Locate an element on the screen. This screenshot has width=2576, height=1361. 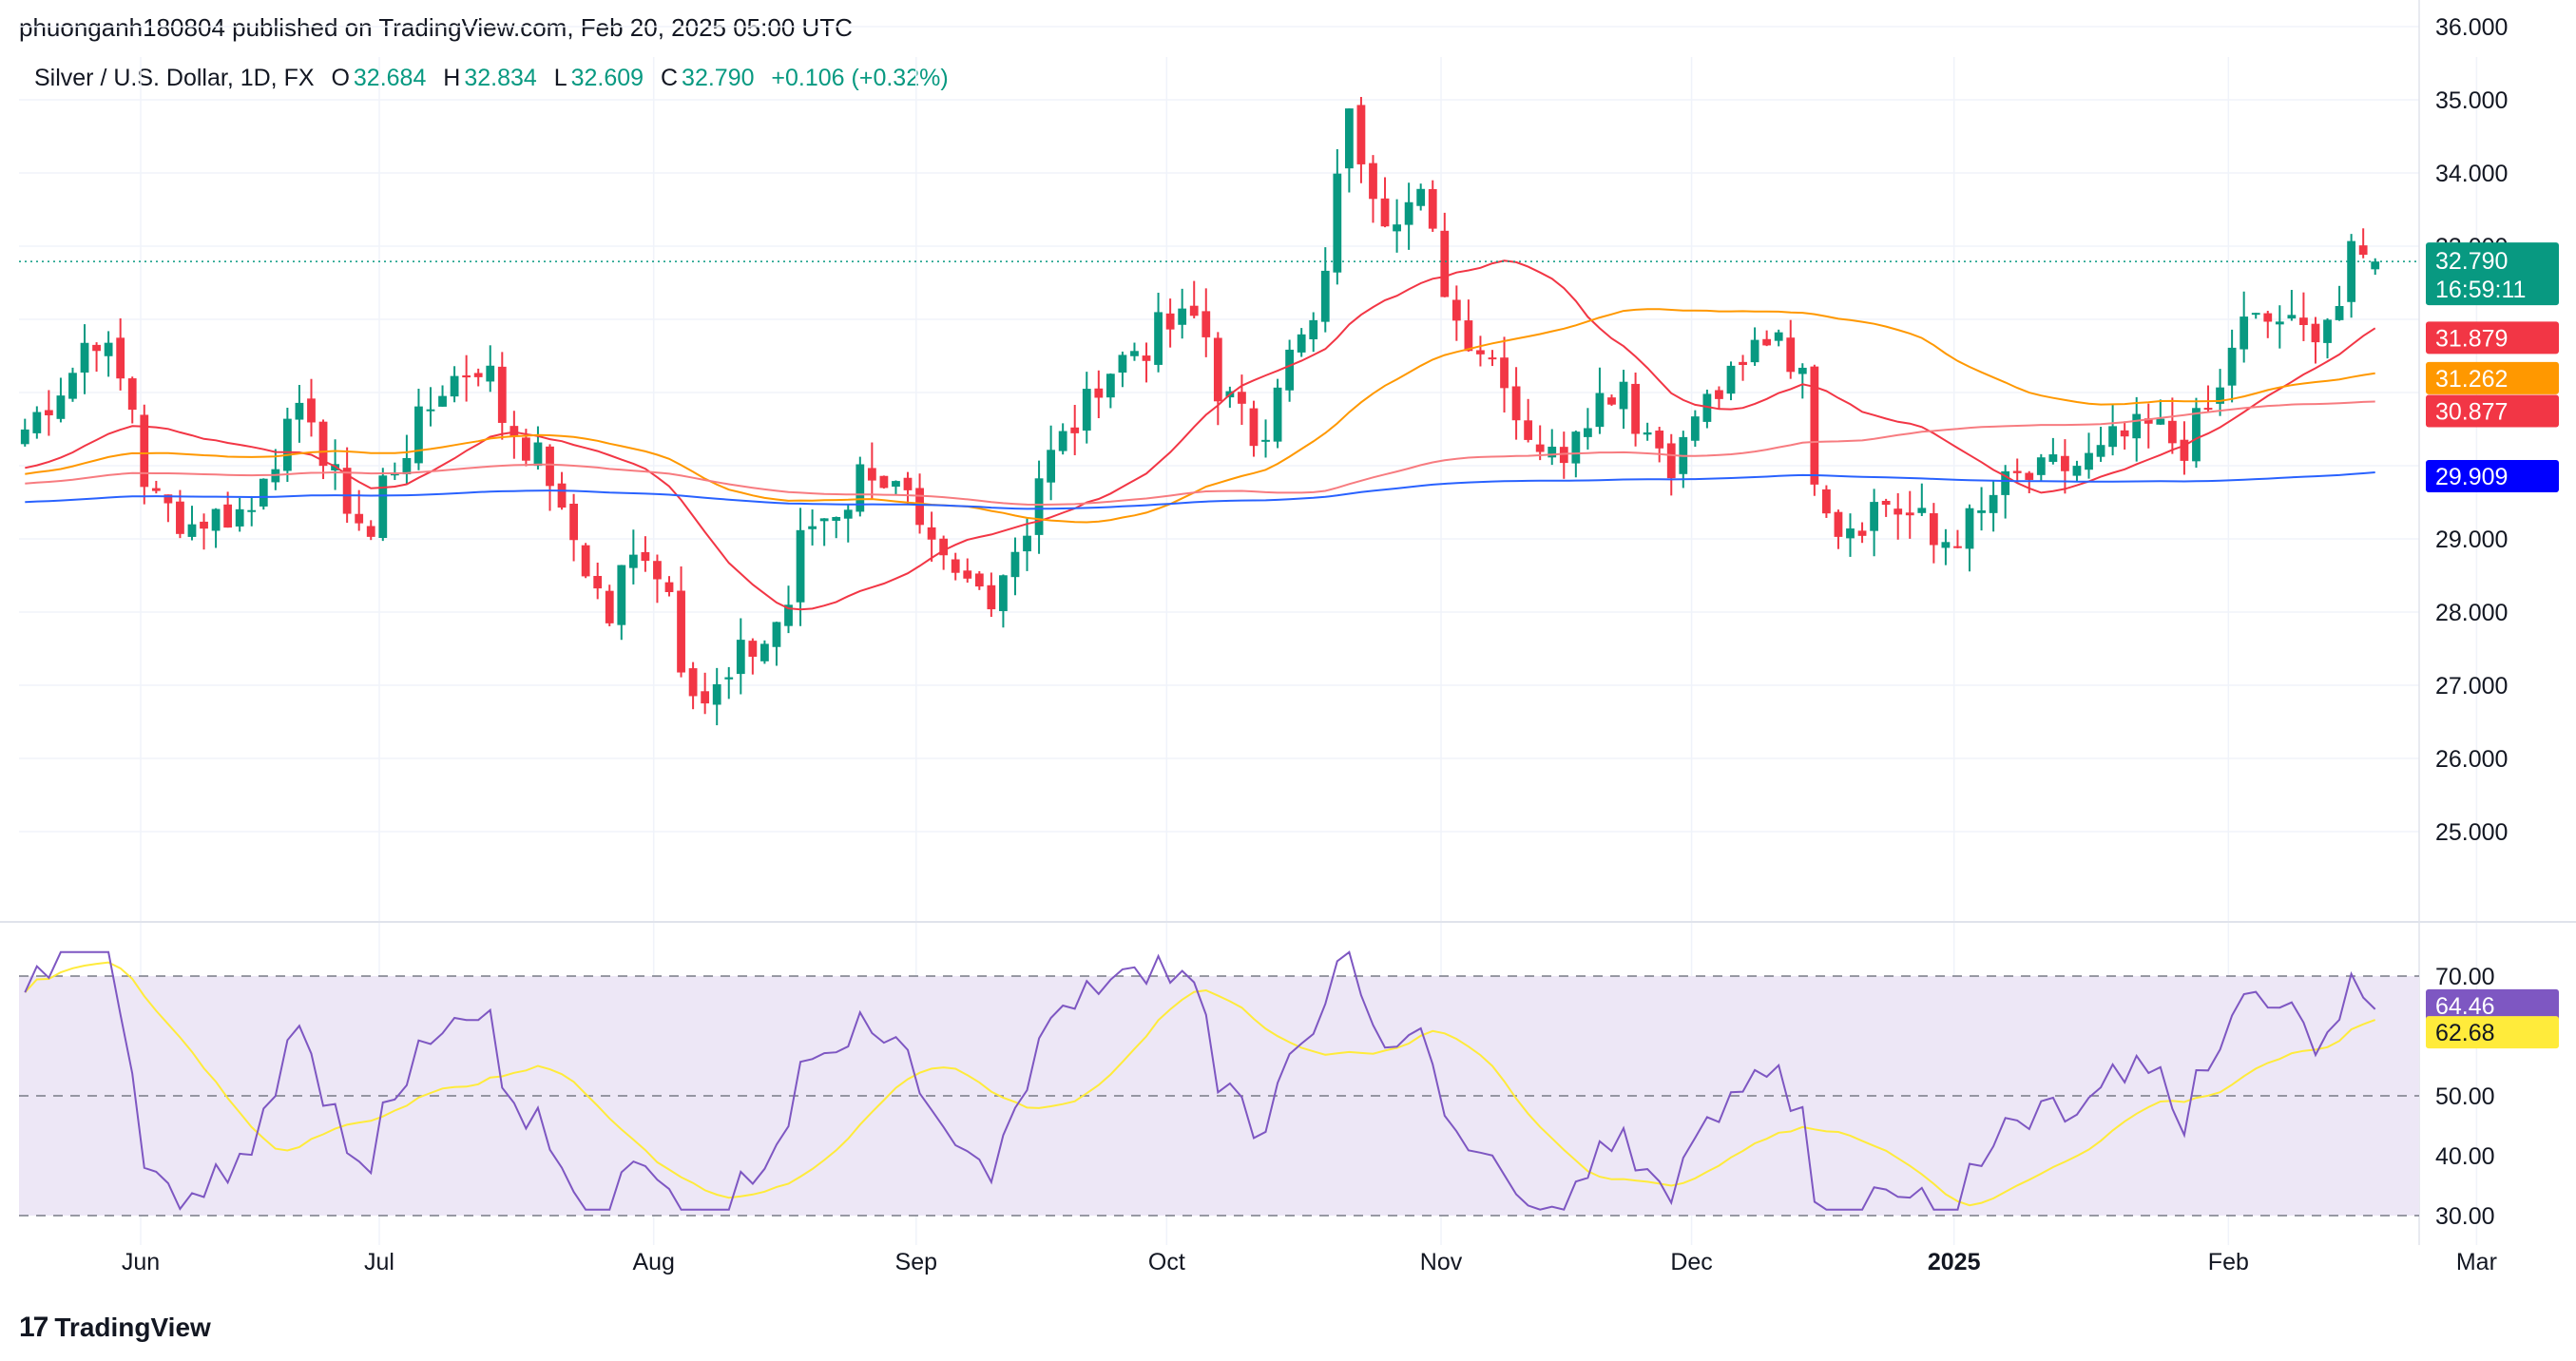
ma-mid-tag-bg is located at coordinates (2492, 377).